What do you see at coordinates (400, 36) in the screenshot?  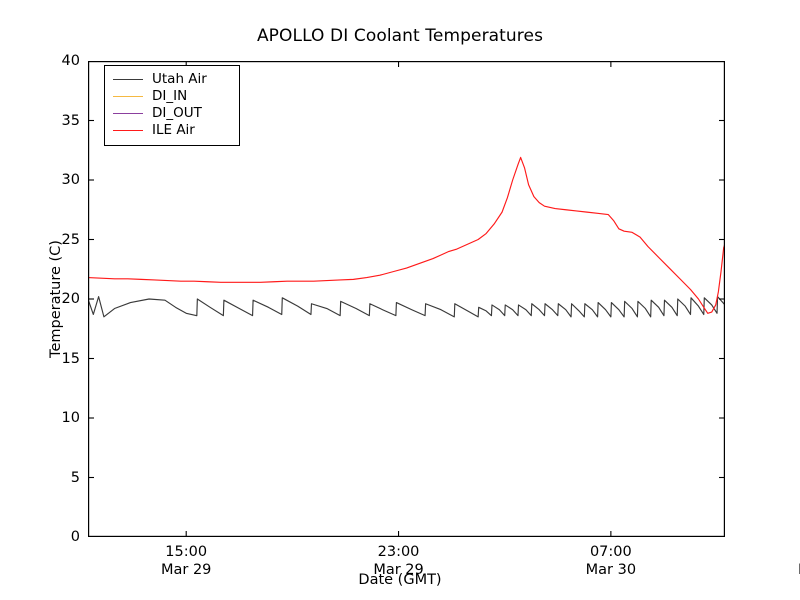 I see `chart-title: APOLLO DI Coolant Temperatures` at bounding box center [400, 36].